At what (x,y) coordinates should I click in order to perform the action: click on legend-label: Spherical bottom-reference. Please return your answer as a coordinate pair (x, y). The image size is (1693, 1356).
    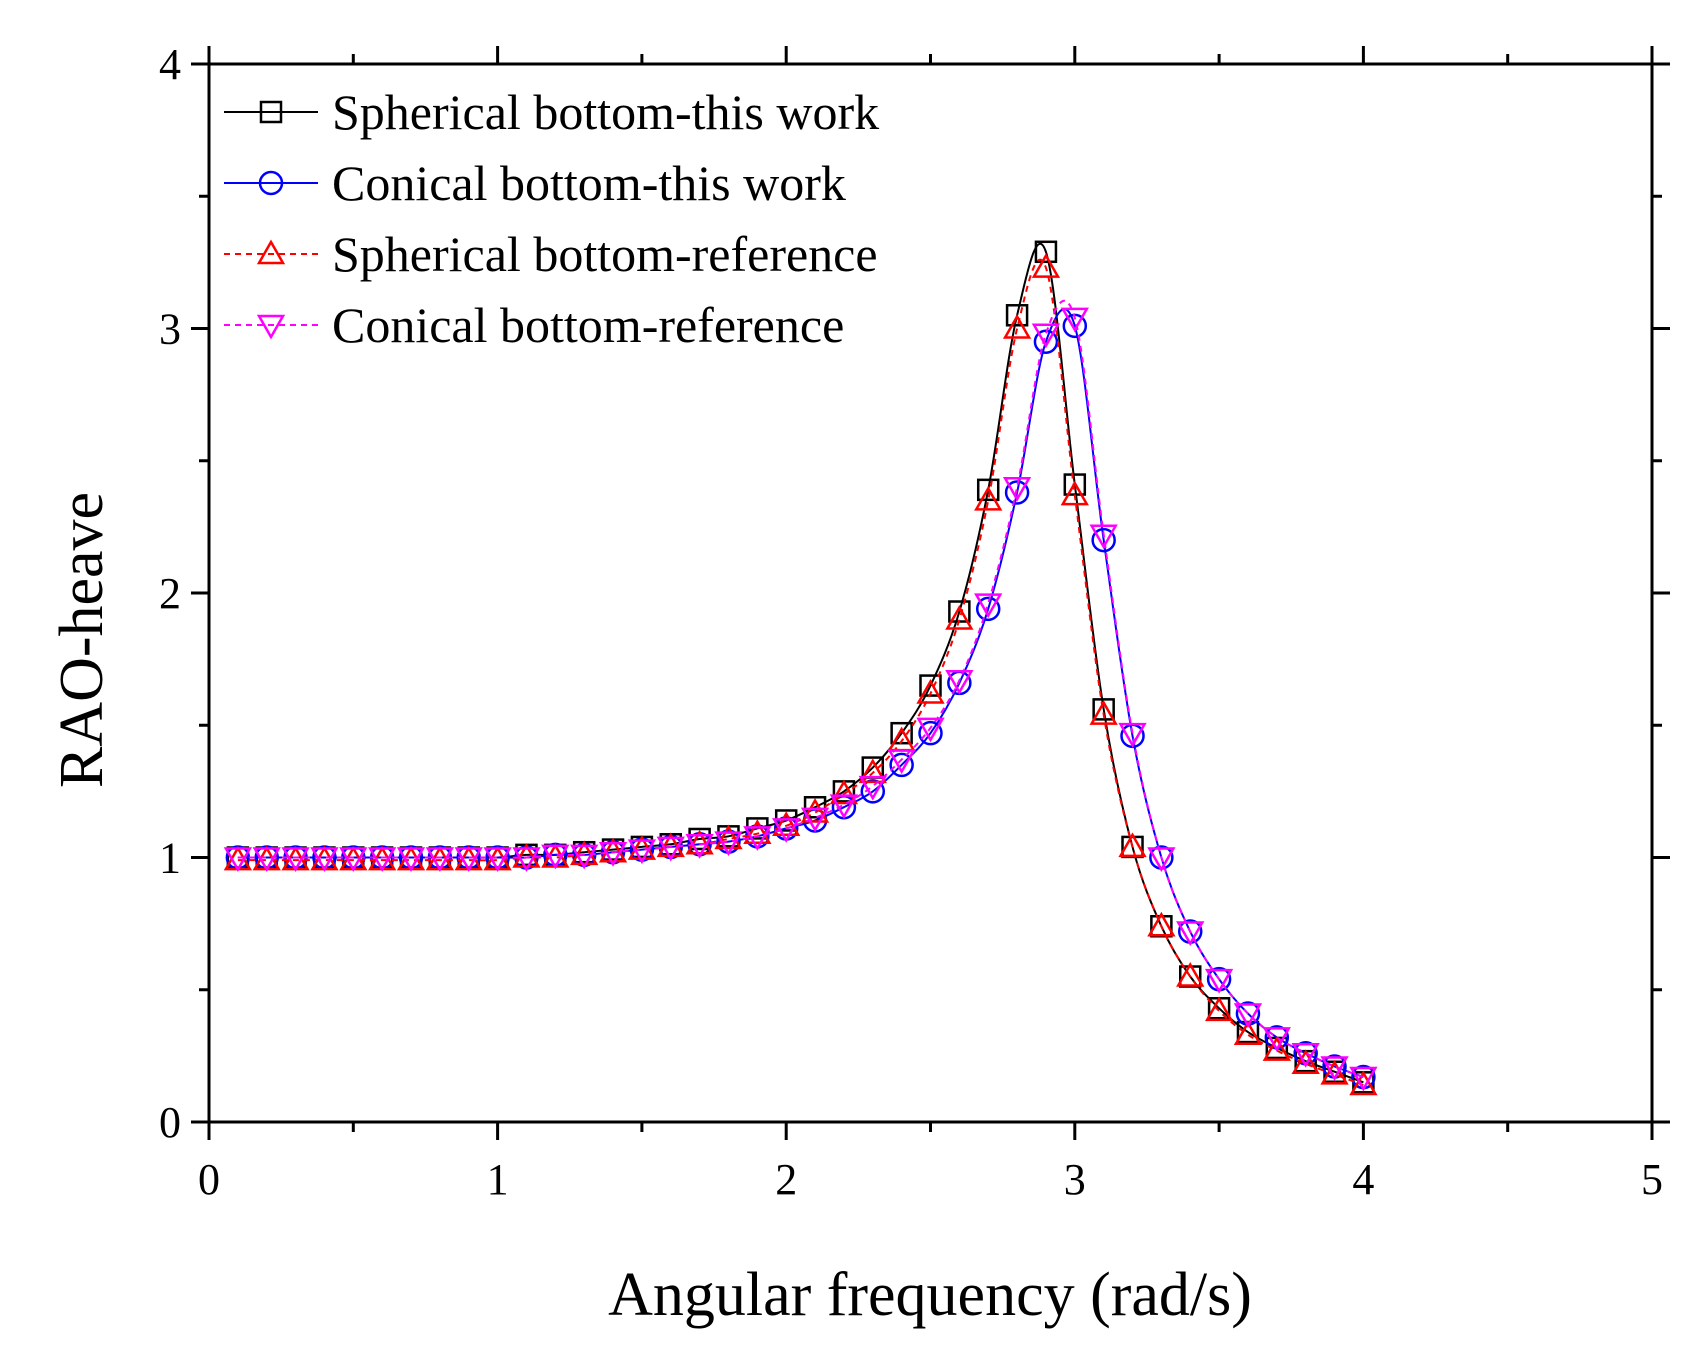
    Looking at the image, I should click on (605, 254).